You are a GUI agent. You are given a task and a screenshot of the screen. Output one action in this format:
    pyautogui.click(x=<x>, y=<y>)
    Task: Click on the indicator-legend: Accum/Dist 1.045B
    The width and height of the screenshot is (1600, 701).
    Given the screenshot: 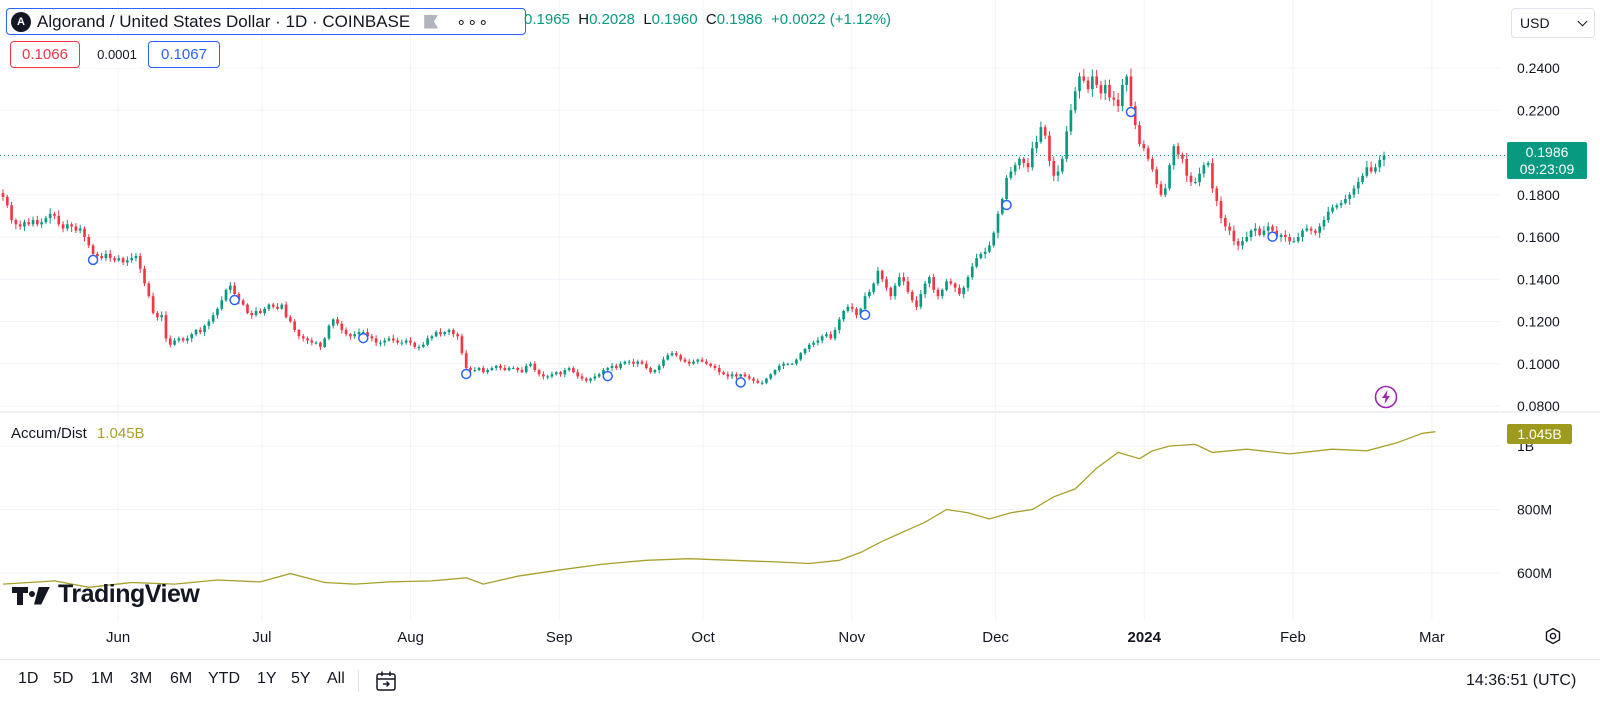 What is the action you would take?
    pyautogui.click(x=78, y=433)
    